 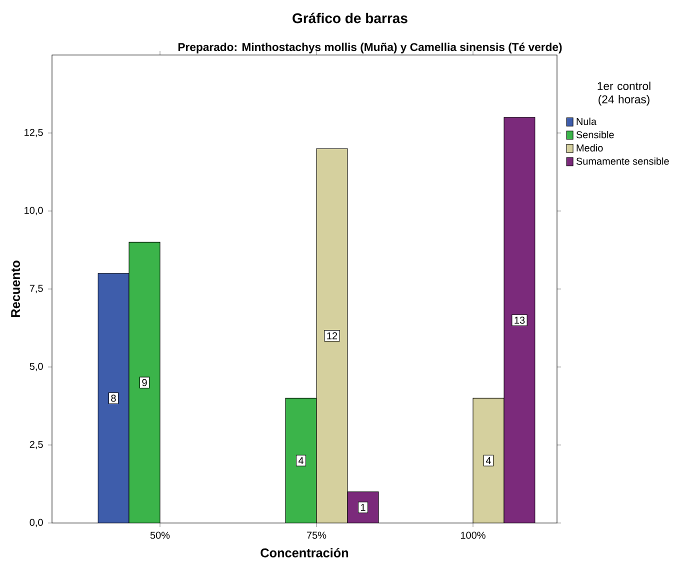 I want to click on data-label: 9, so click(x=144, y=382).